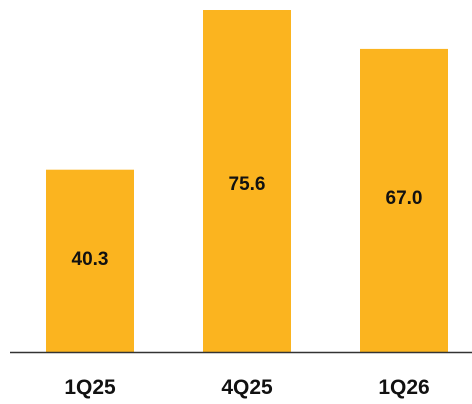 The image size is (472, 404). I want to click on data-label-1q25: 40.3, so click(90, 259).